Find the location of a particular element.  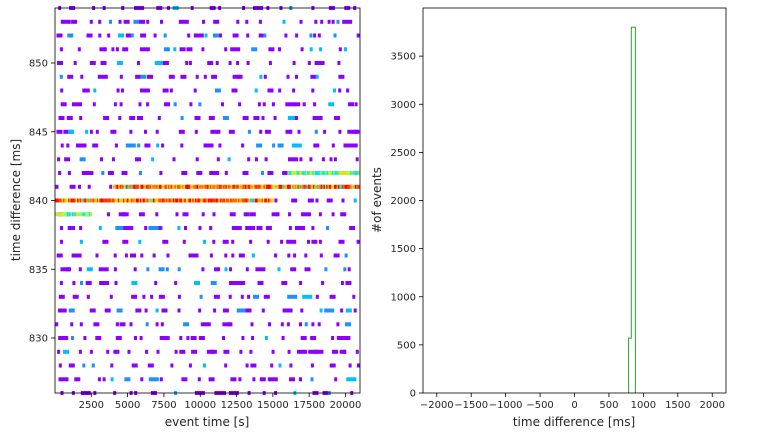

histogram-y-tick-label: 3000 is located at coordinates (403, 105).